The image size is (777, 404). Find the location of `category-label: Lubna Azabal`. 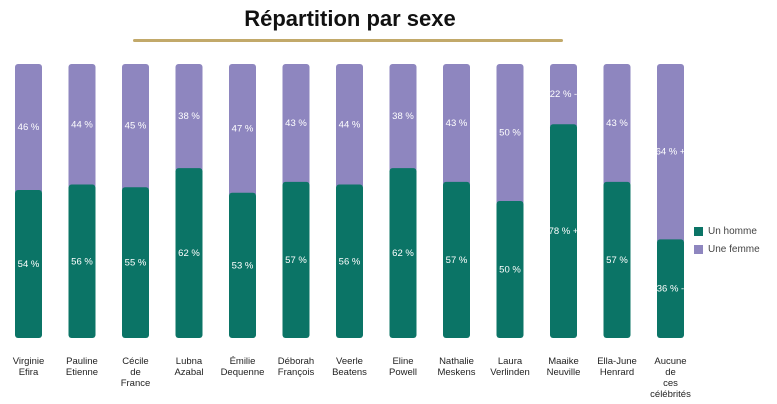

category-label: Lubna Azabal is located at coordinates (188, 367).